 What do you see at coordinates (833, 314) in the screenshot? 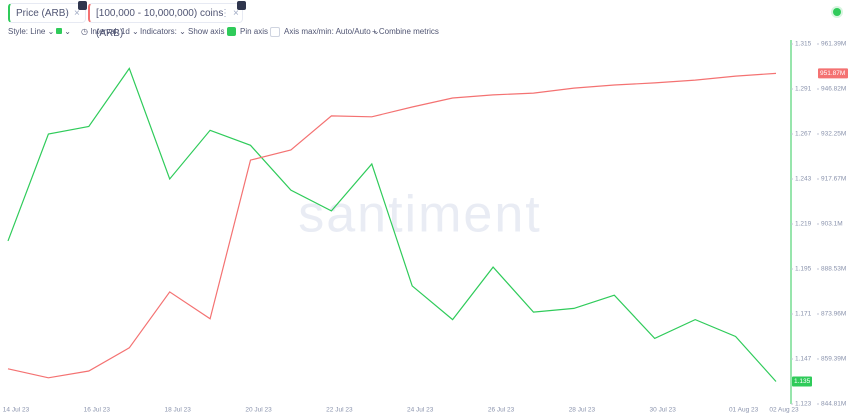
I see `y2-tick-label: 873.96M` at bounding box center [833, 314].